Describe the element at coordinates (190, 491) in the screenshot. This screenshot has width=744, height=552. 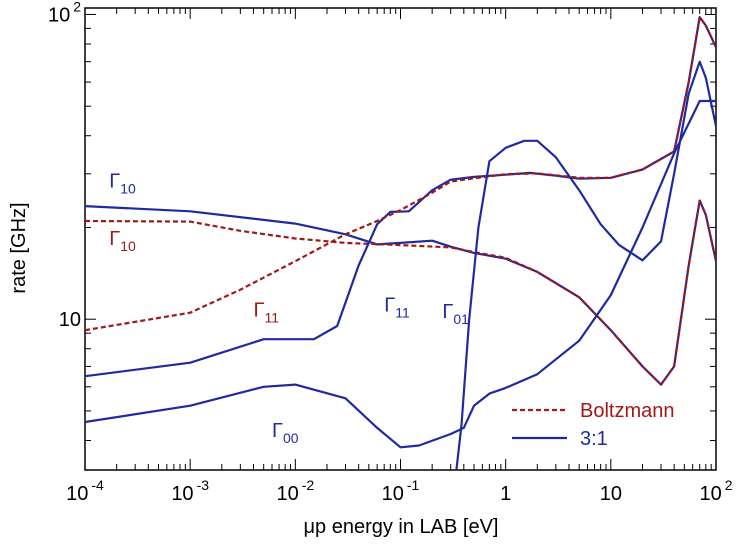
I see `x-tick-label: 10 -3` at that location.